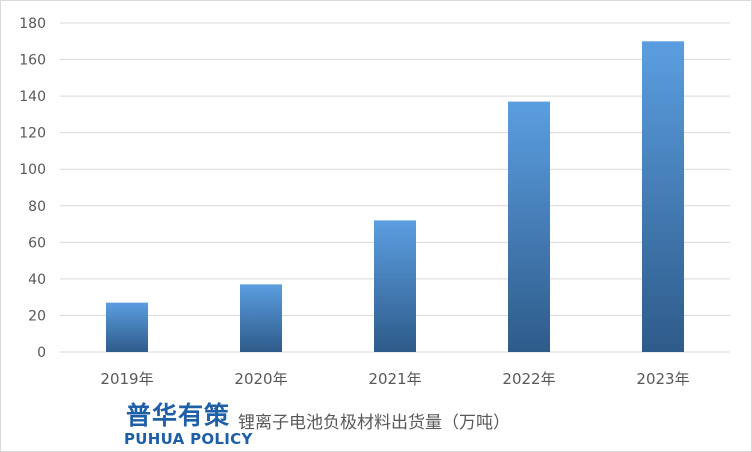 The width and height of the screenshot is (752, 452). I want to click on x-category-label: 2023年, so click(662, 379).